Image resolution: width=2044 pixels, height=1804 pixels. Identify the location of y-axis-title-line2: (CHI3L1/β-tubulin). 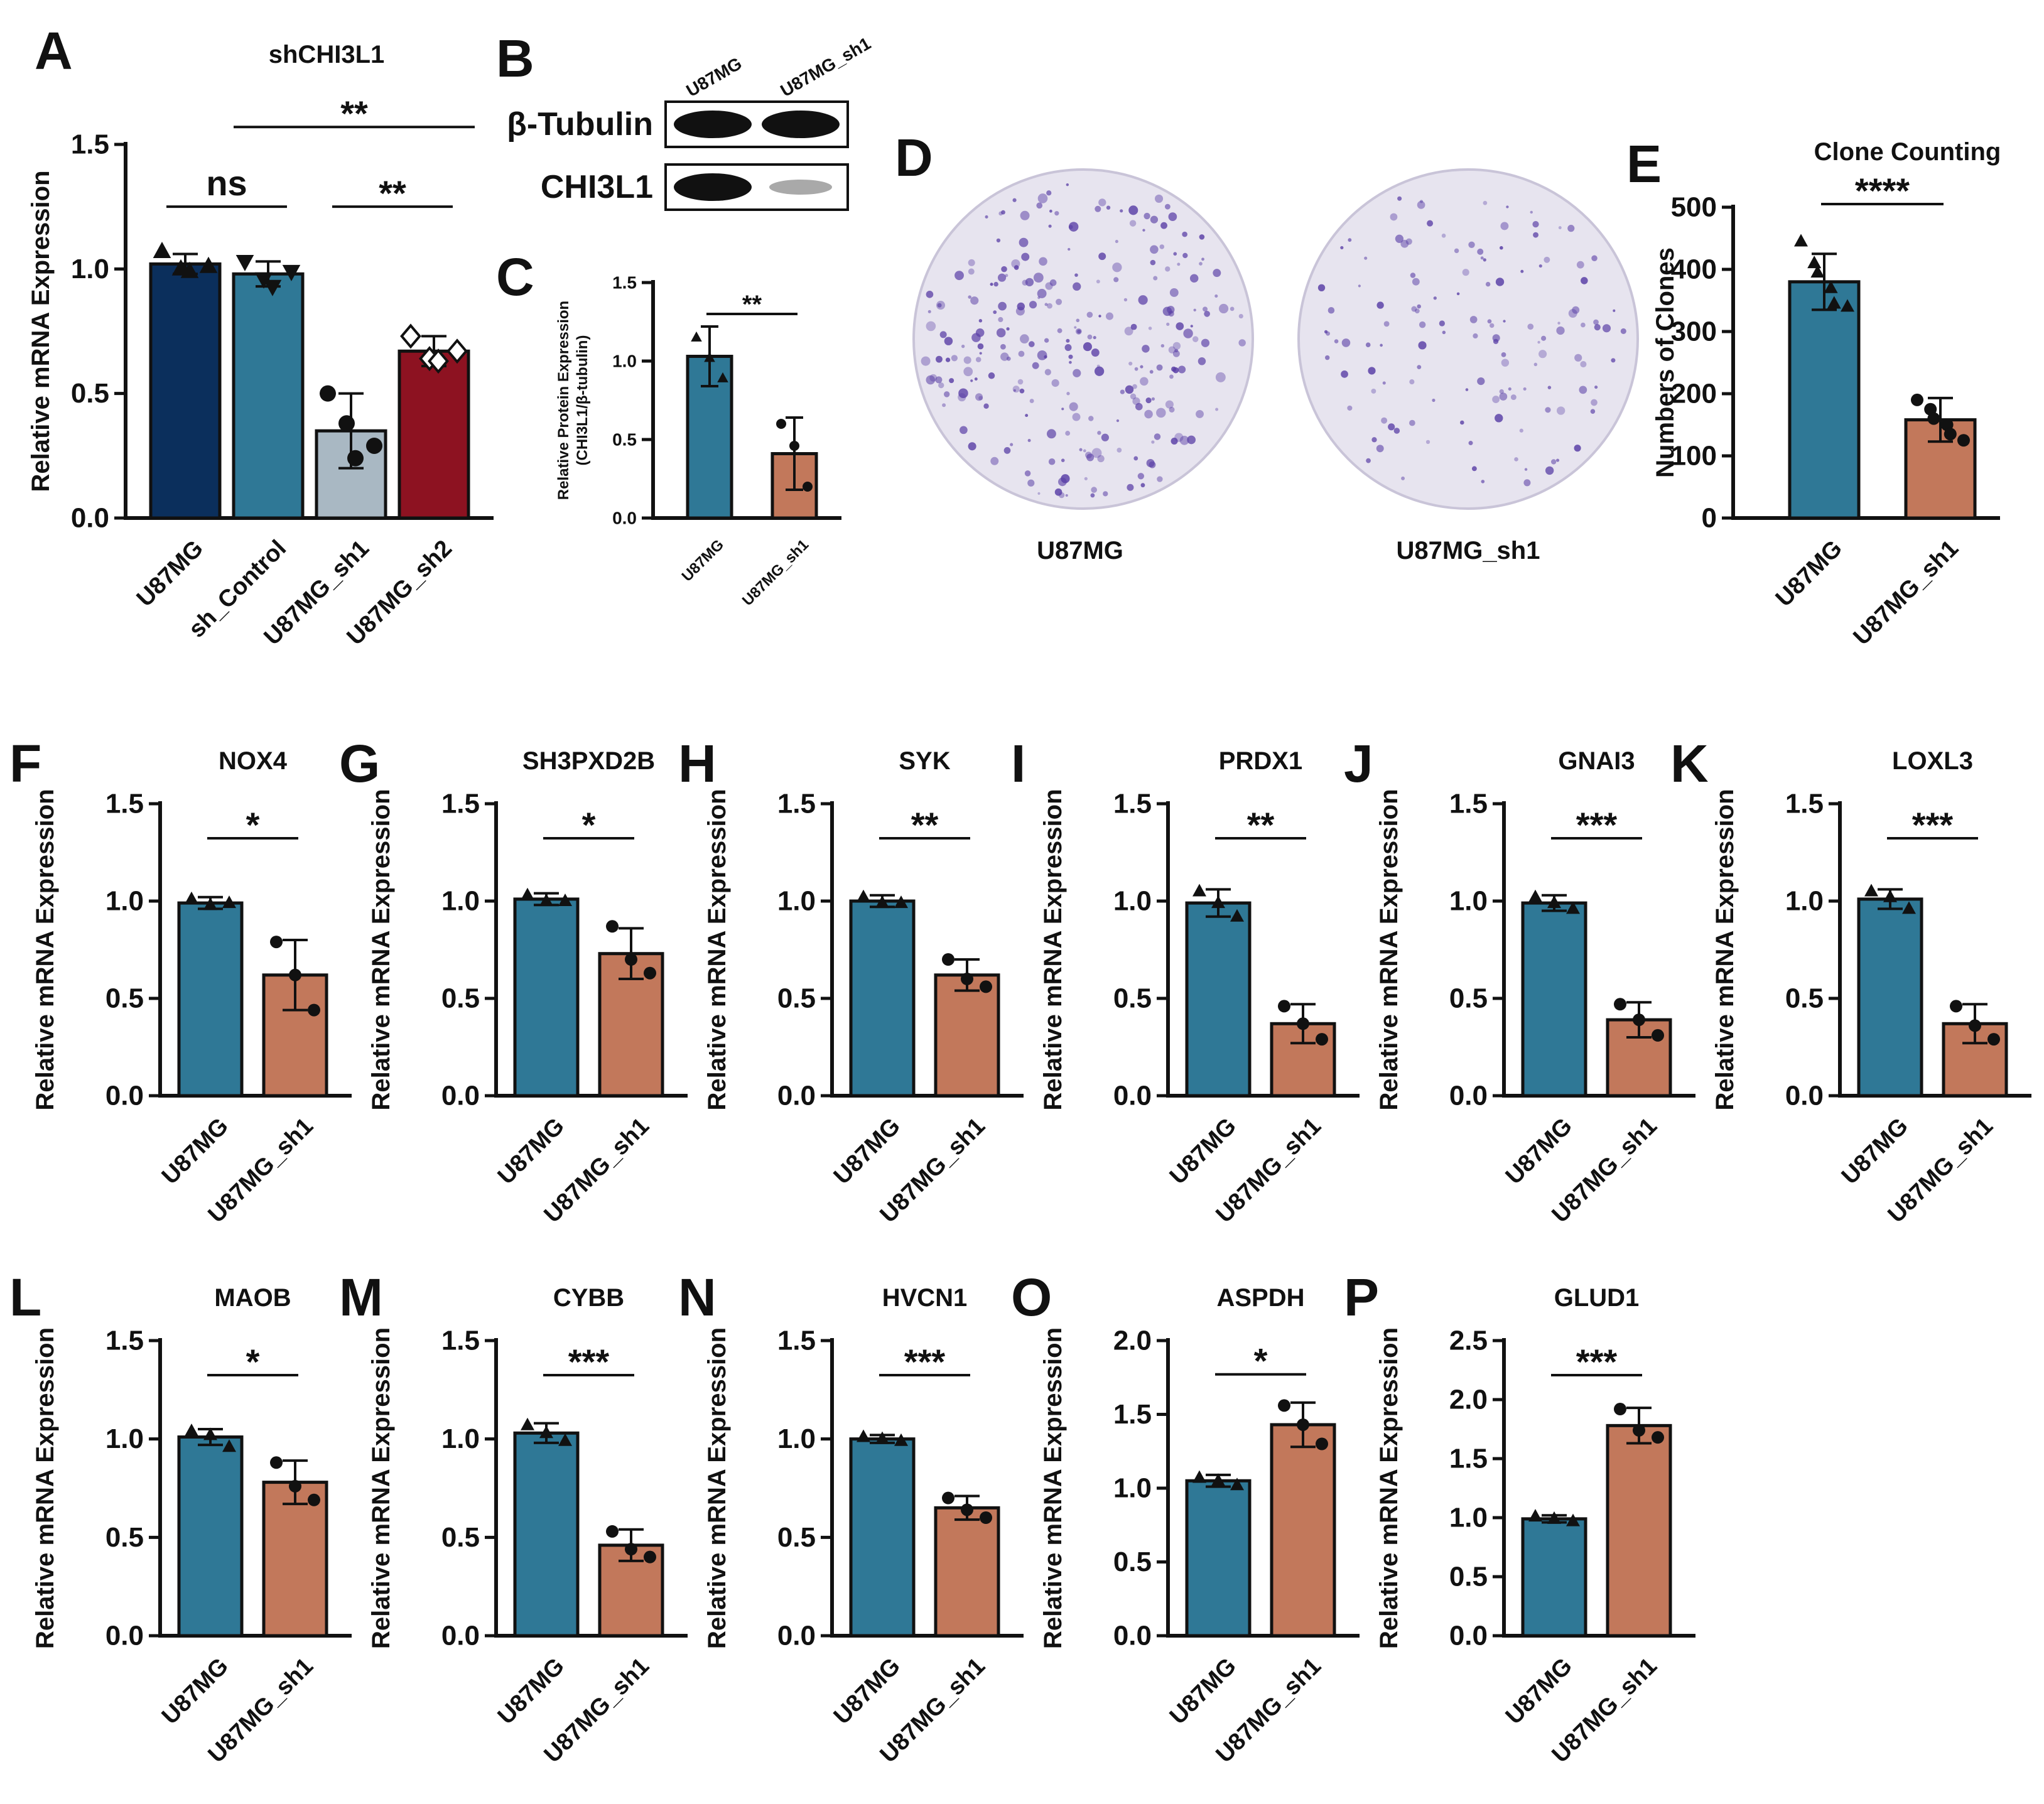
(582, 400).